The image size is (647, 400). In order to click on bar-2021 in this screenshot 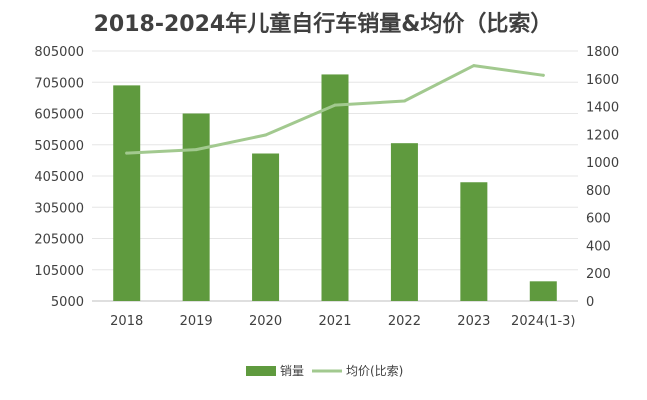, I will do `click(335, 187)`.